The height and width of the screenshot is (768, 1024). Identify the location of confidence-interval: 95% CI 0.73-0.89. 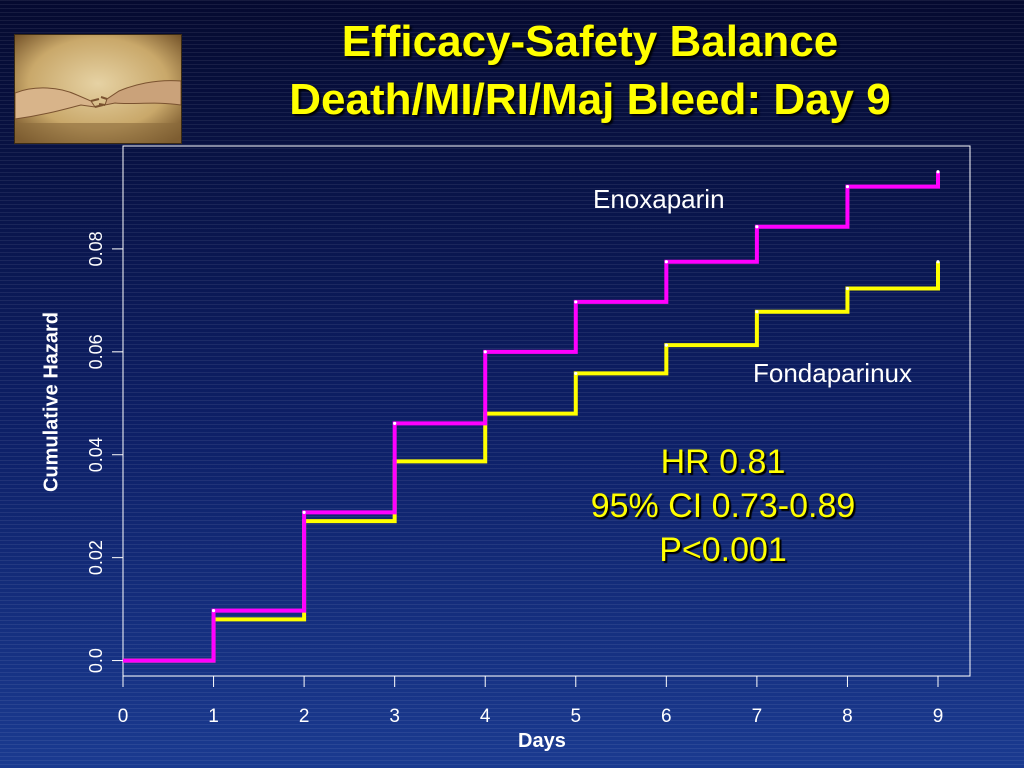
(723, 506).